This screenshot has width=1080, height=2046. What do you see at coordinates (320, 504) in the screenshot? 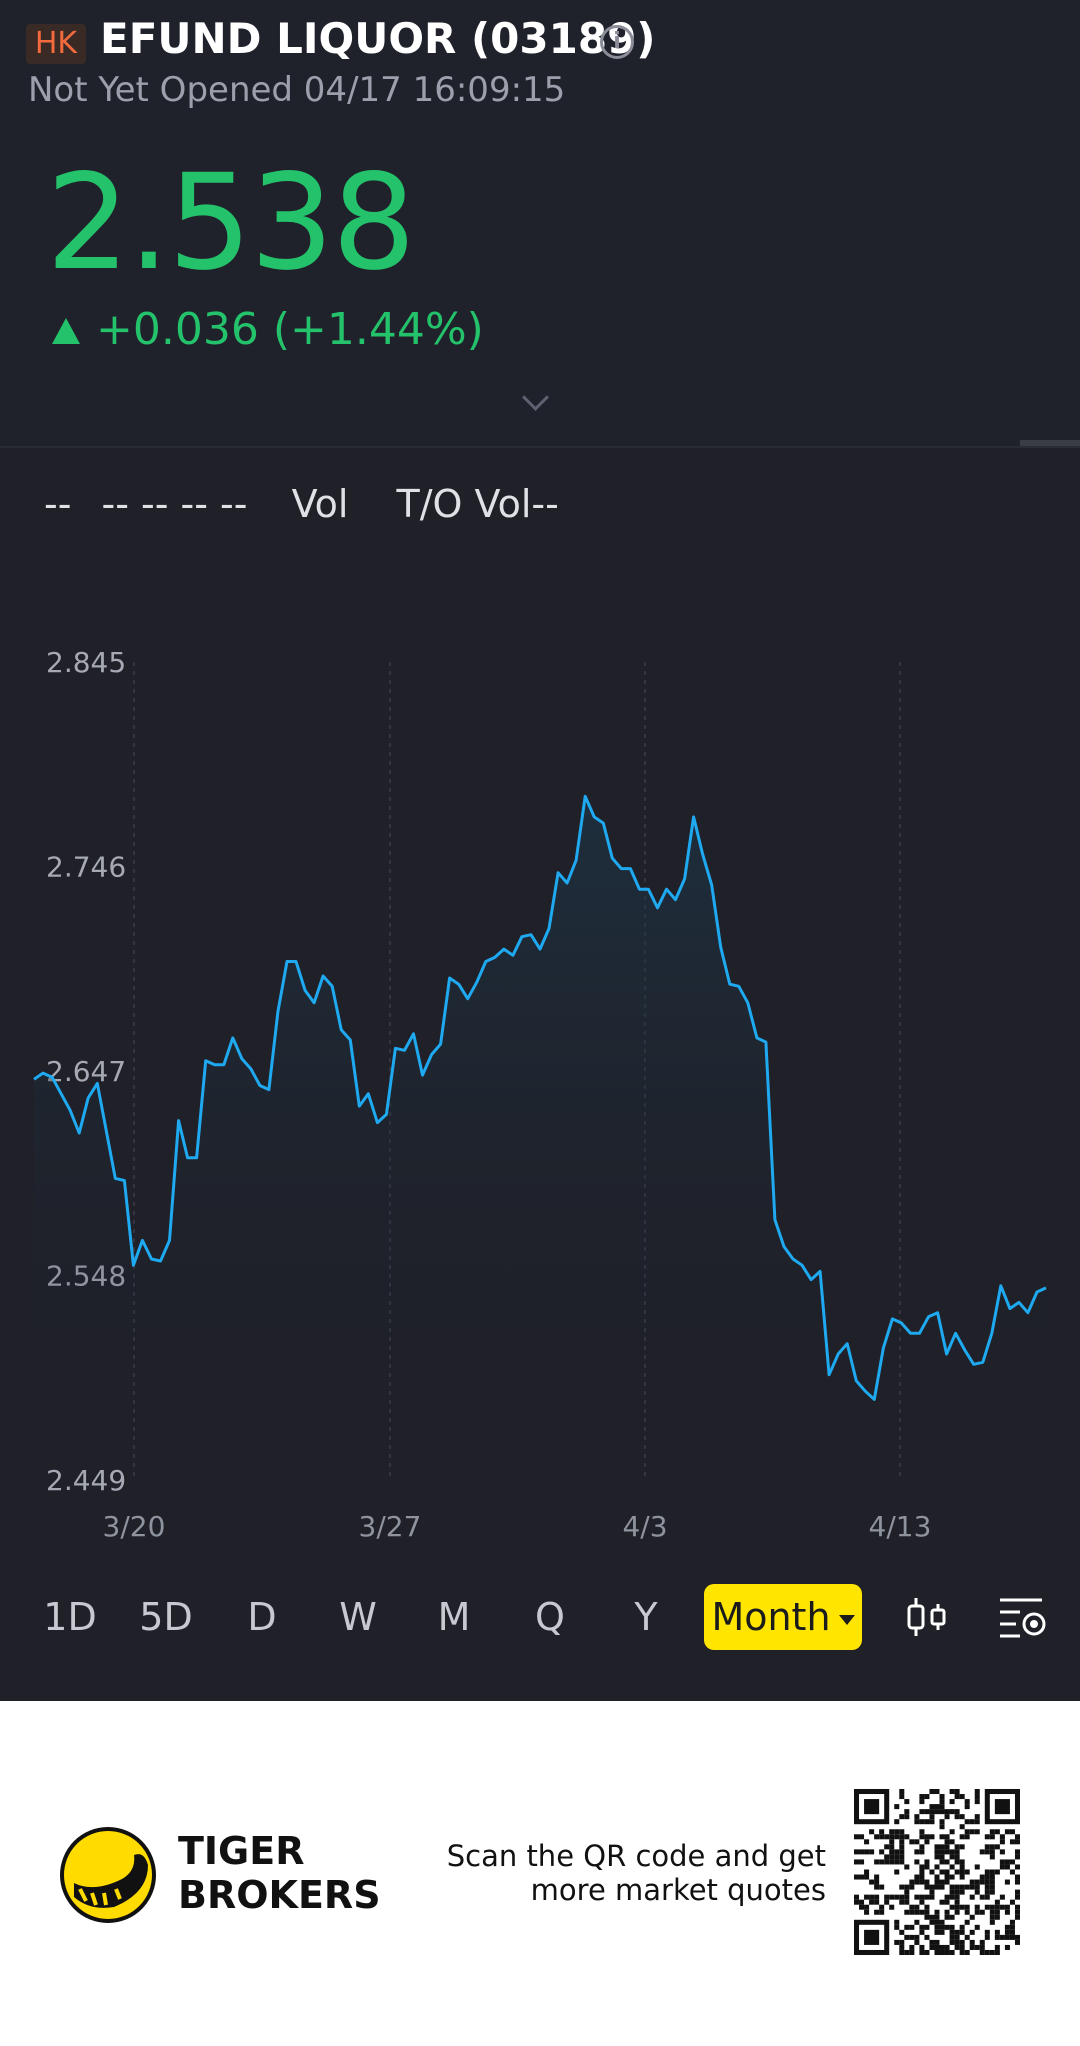
I see `vol-label: Vol` at bounding box center [320, 504].